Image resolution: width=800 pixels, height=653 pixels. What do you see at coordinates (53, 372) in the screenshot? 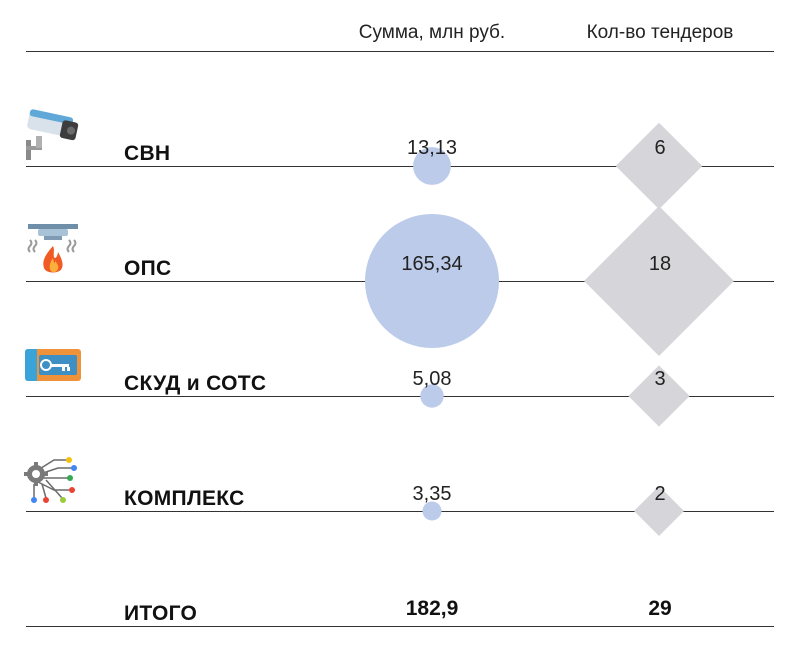
I see `key-card-icon` at bounding box center [53, 372].